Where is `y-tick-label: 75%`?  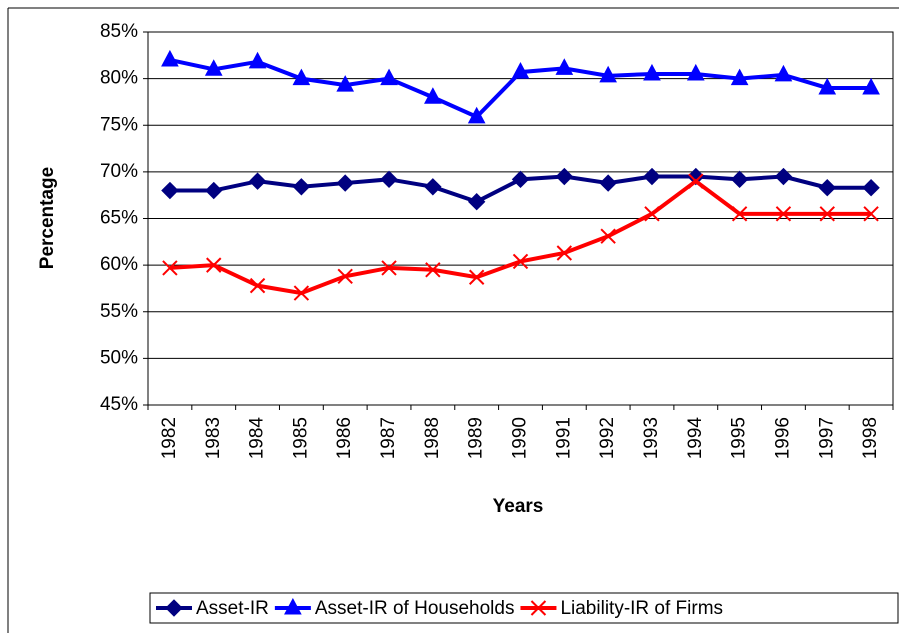 y-tick-label: 75% is located at coordinates (119, 124).